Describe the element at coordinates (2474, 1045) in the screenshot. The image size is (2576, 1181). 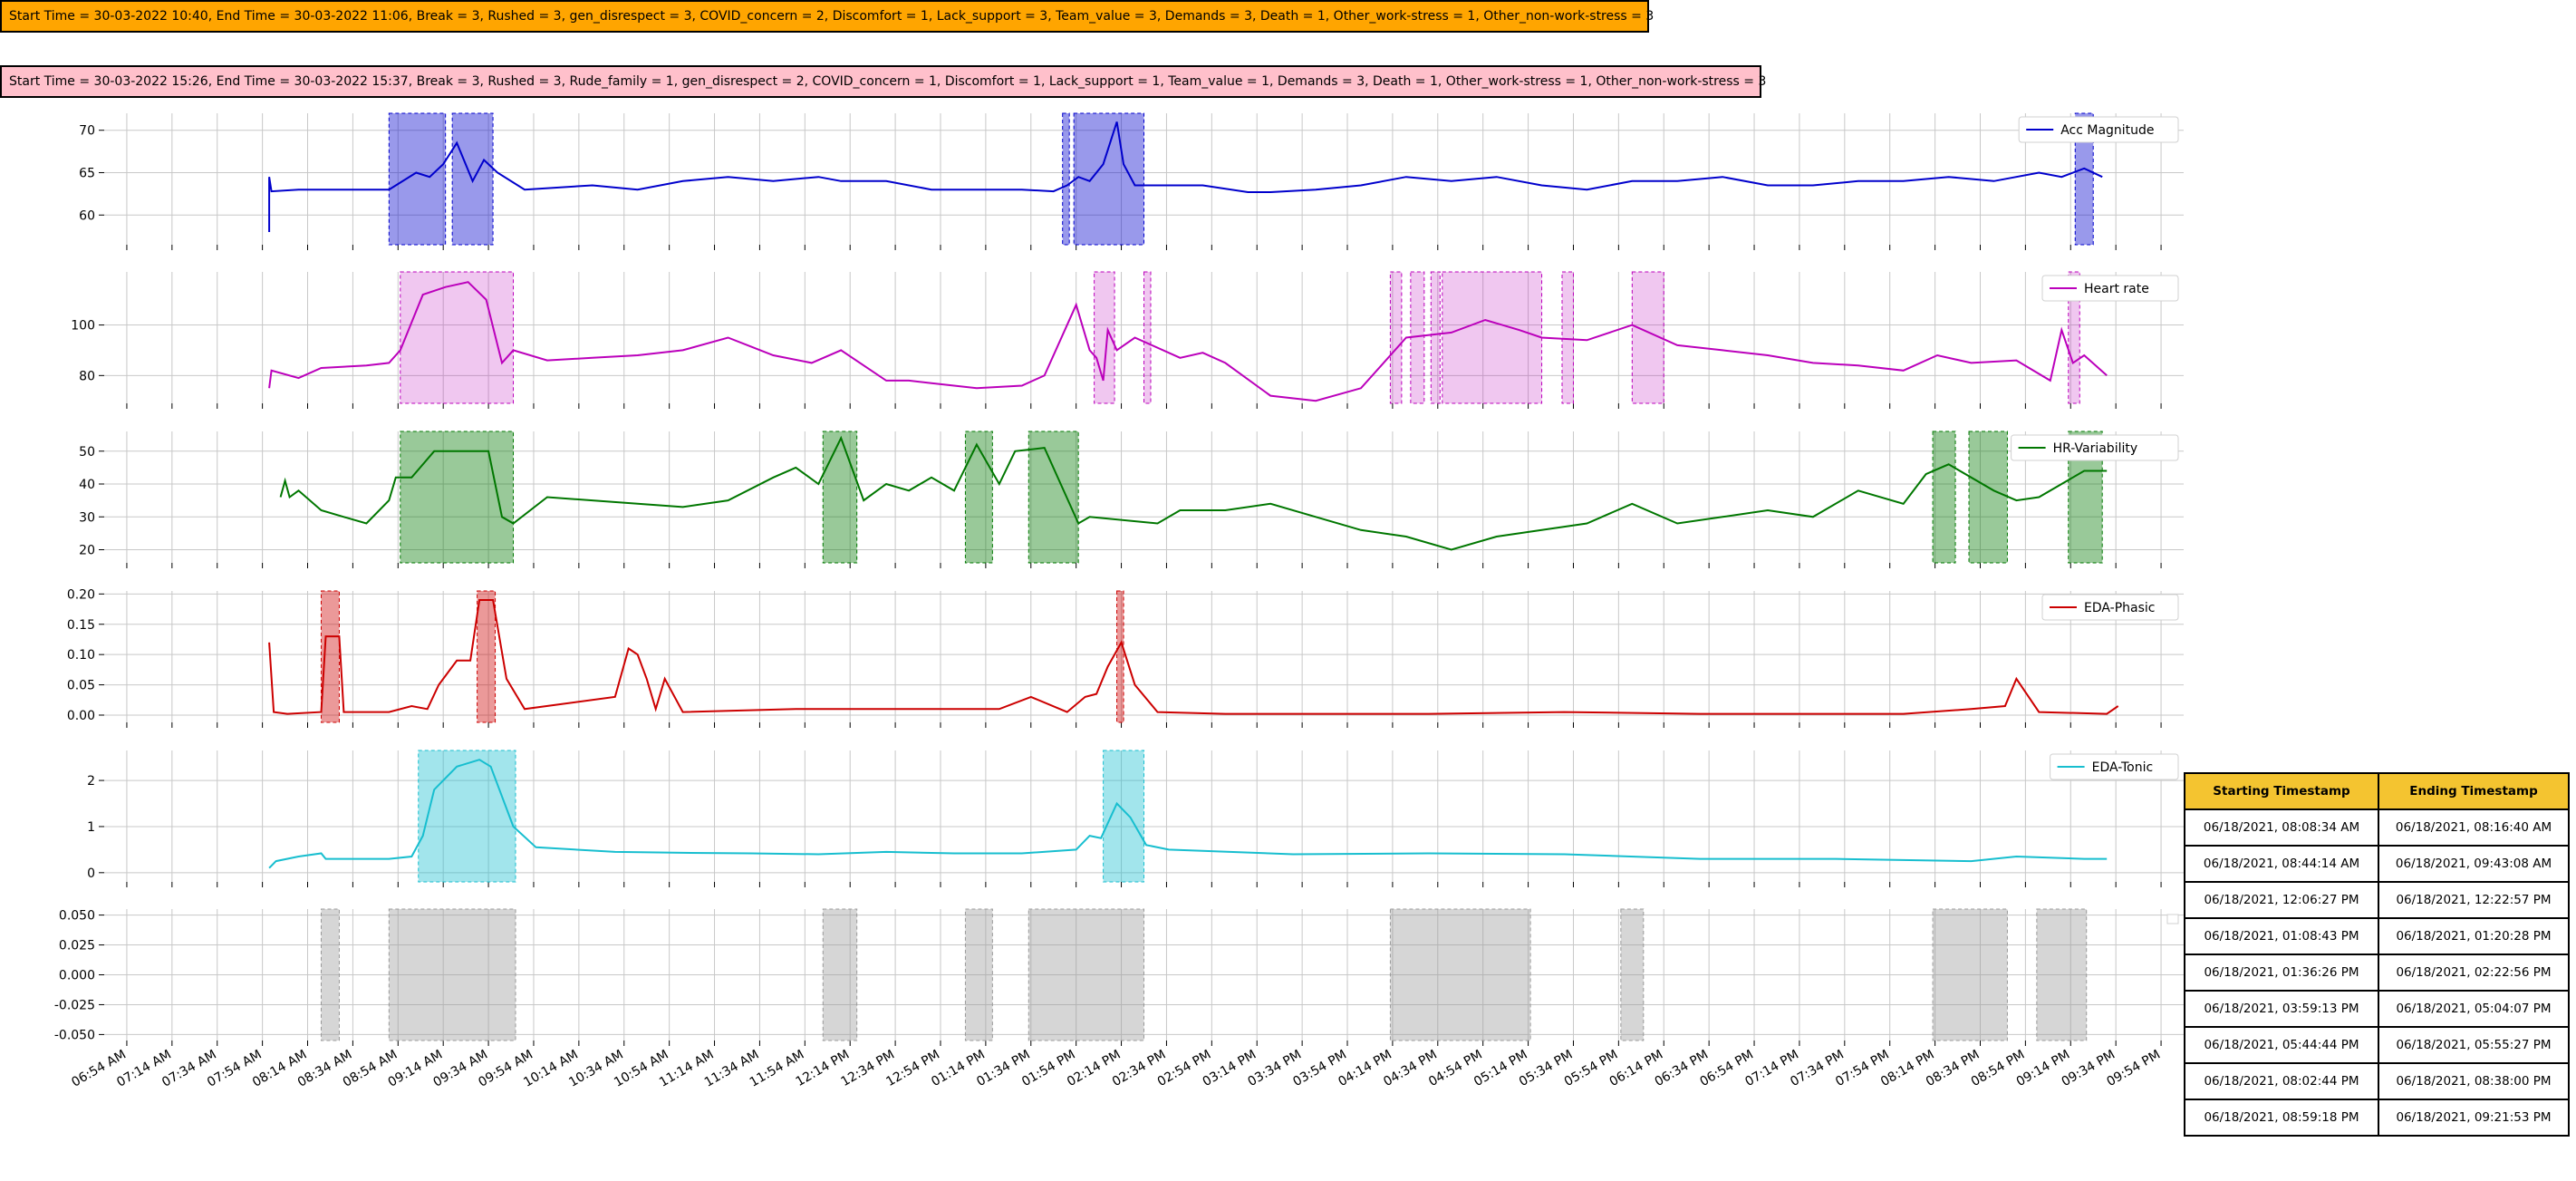
I see `end-timestamp-cell: 06/18/2021, 05:55:27 PM` at that location.